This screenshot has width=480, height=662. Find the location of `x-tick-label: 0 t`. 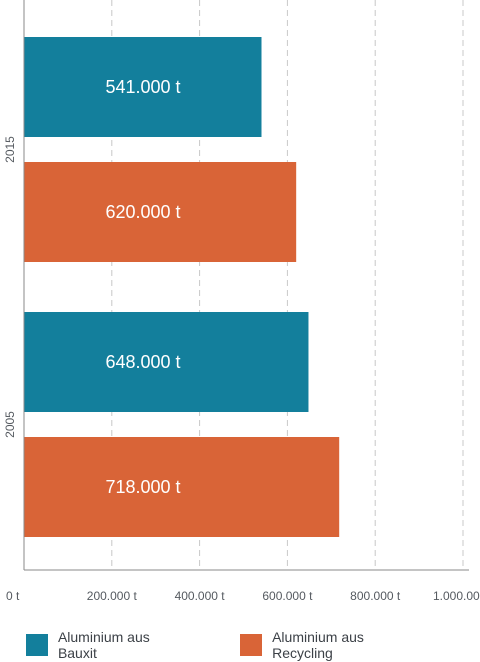

x-tick-label: 0 t is located at coordinates (13, 596).